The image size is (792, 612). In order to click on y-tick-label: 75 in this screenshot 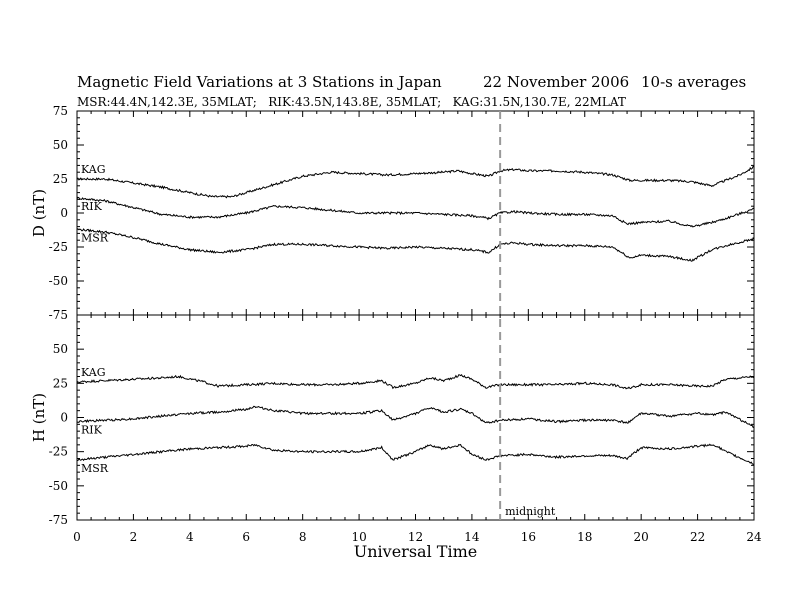, I will do `click(60, 111)`.